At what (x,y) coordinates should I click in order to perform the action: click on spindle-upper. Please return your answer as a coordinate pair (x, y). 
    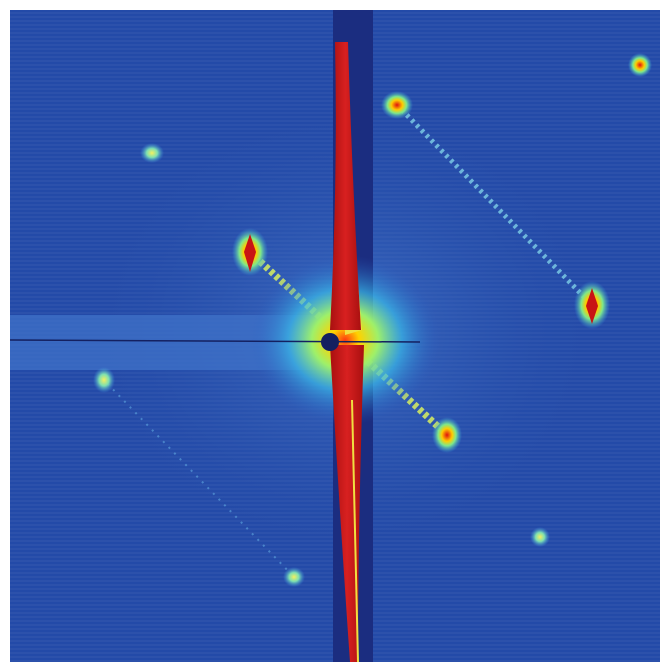
    Looking at the image, I should click on (345, 186).